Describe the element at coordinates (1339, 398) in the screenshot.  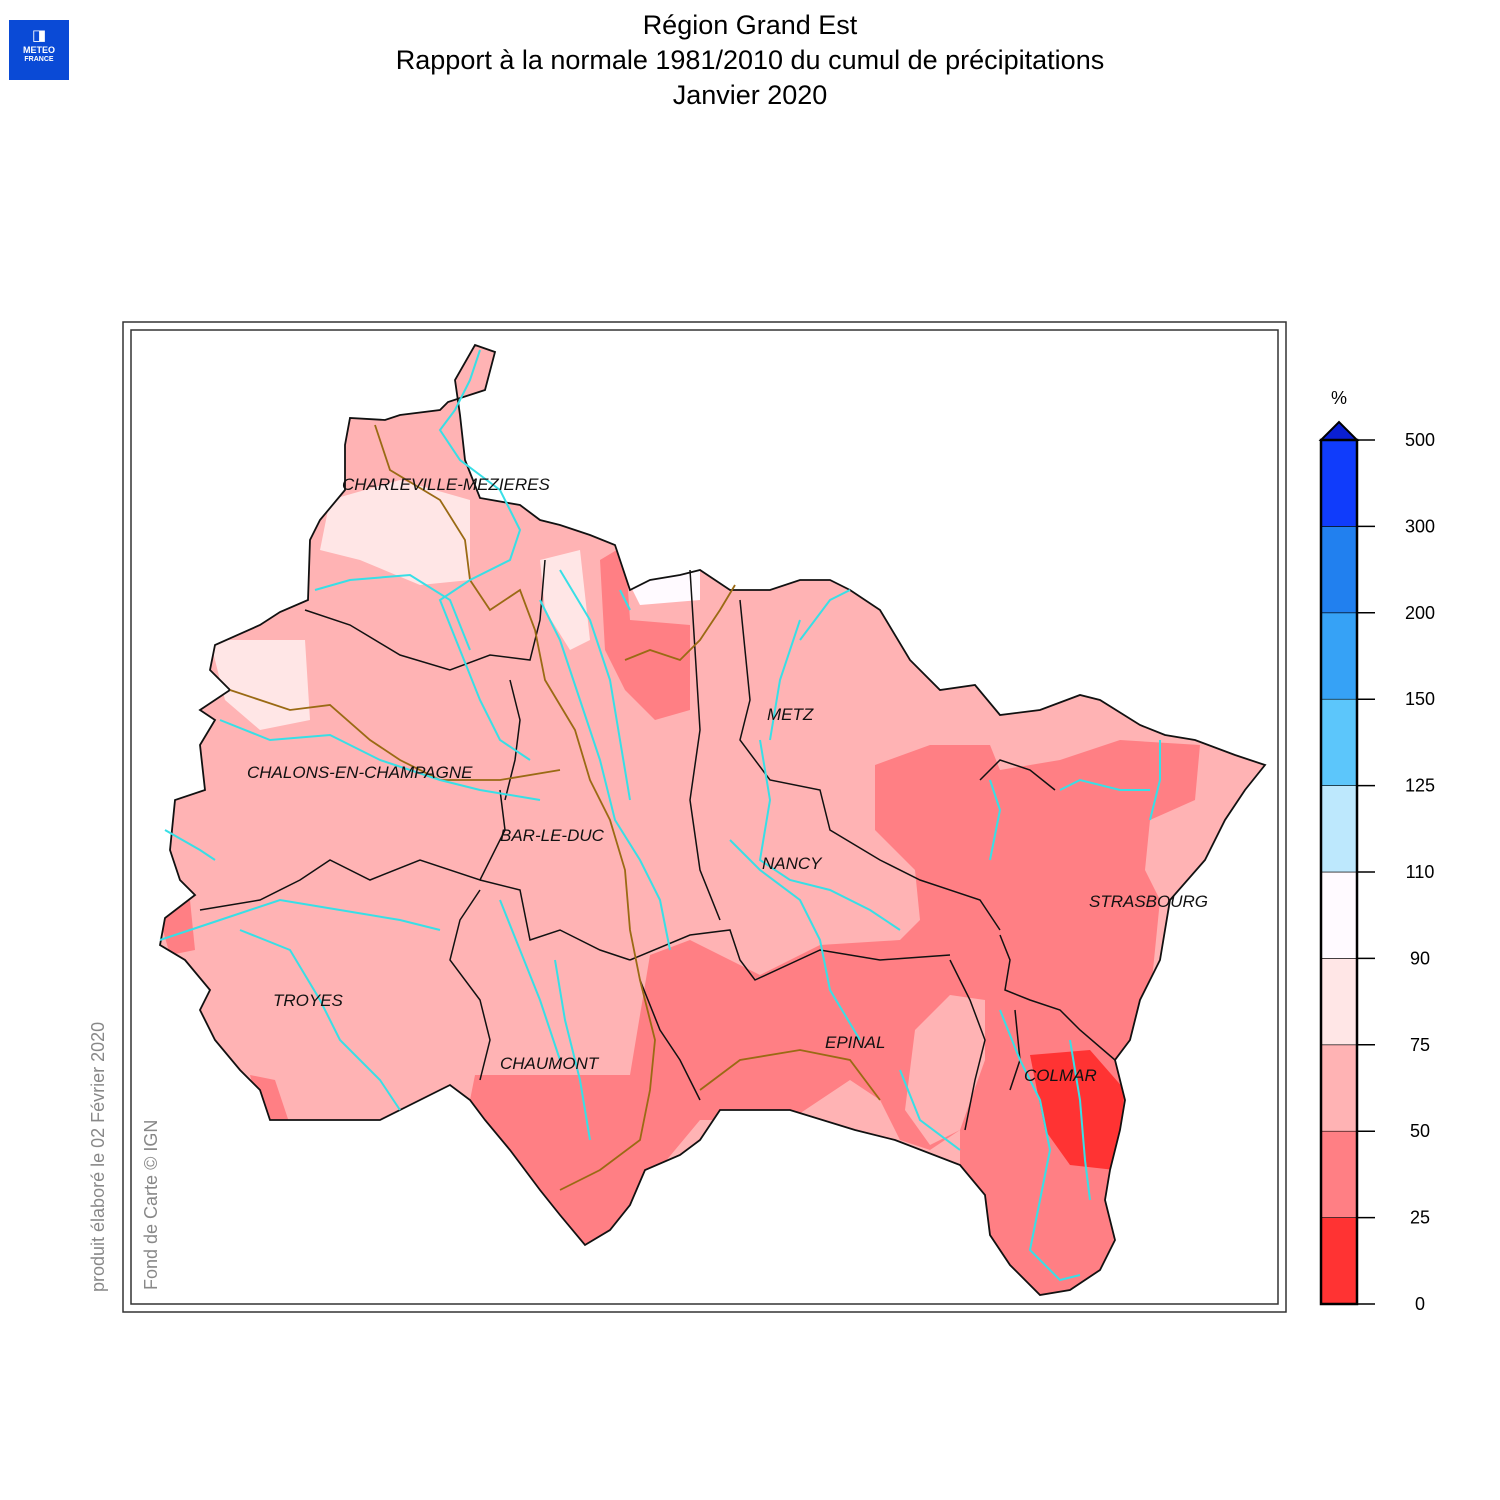
I see `legend-unit: %` at that location.